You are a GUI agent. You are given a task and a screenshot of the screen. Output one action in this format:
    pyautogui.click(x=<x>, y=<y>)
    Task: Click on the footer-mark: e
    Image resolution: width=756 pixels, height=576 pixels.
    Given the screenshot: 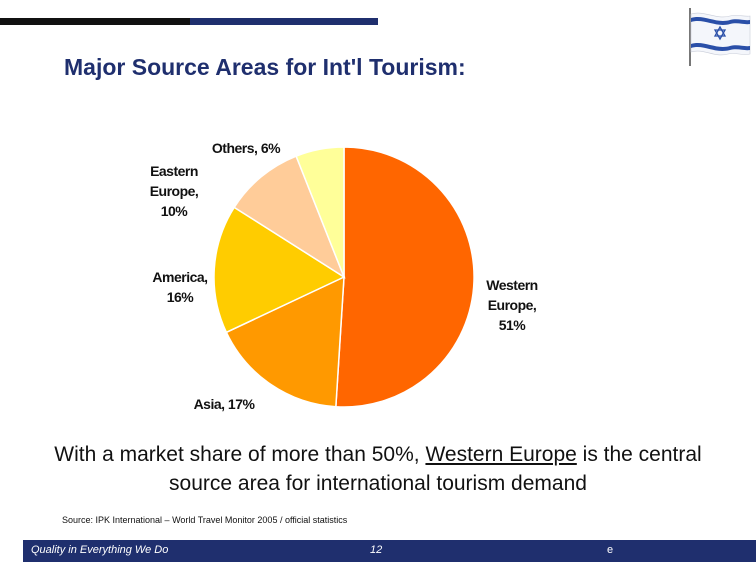 What is the action you would take?
    pyautogui.click(x=610, y=550)
    